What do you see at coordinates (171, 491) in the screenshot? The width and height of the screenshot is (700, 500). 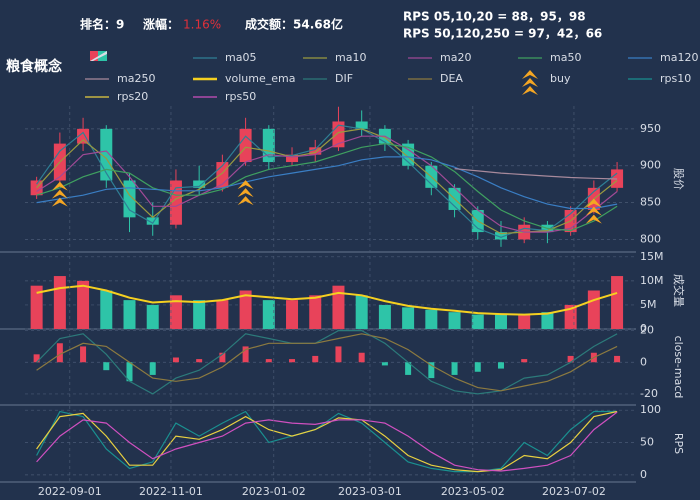 I see `x-tick-label: 2022-11-01` at bounding box center [171, 491].